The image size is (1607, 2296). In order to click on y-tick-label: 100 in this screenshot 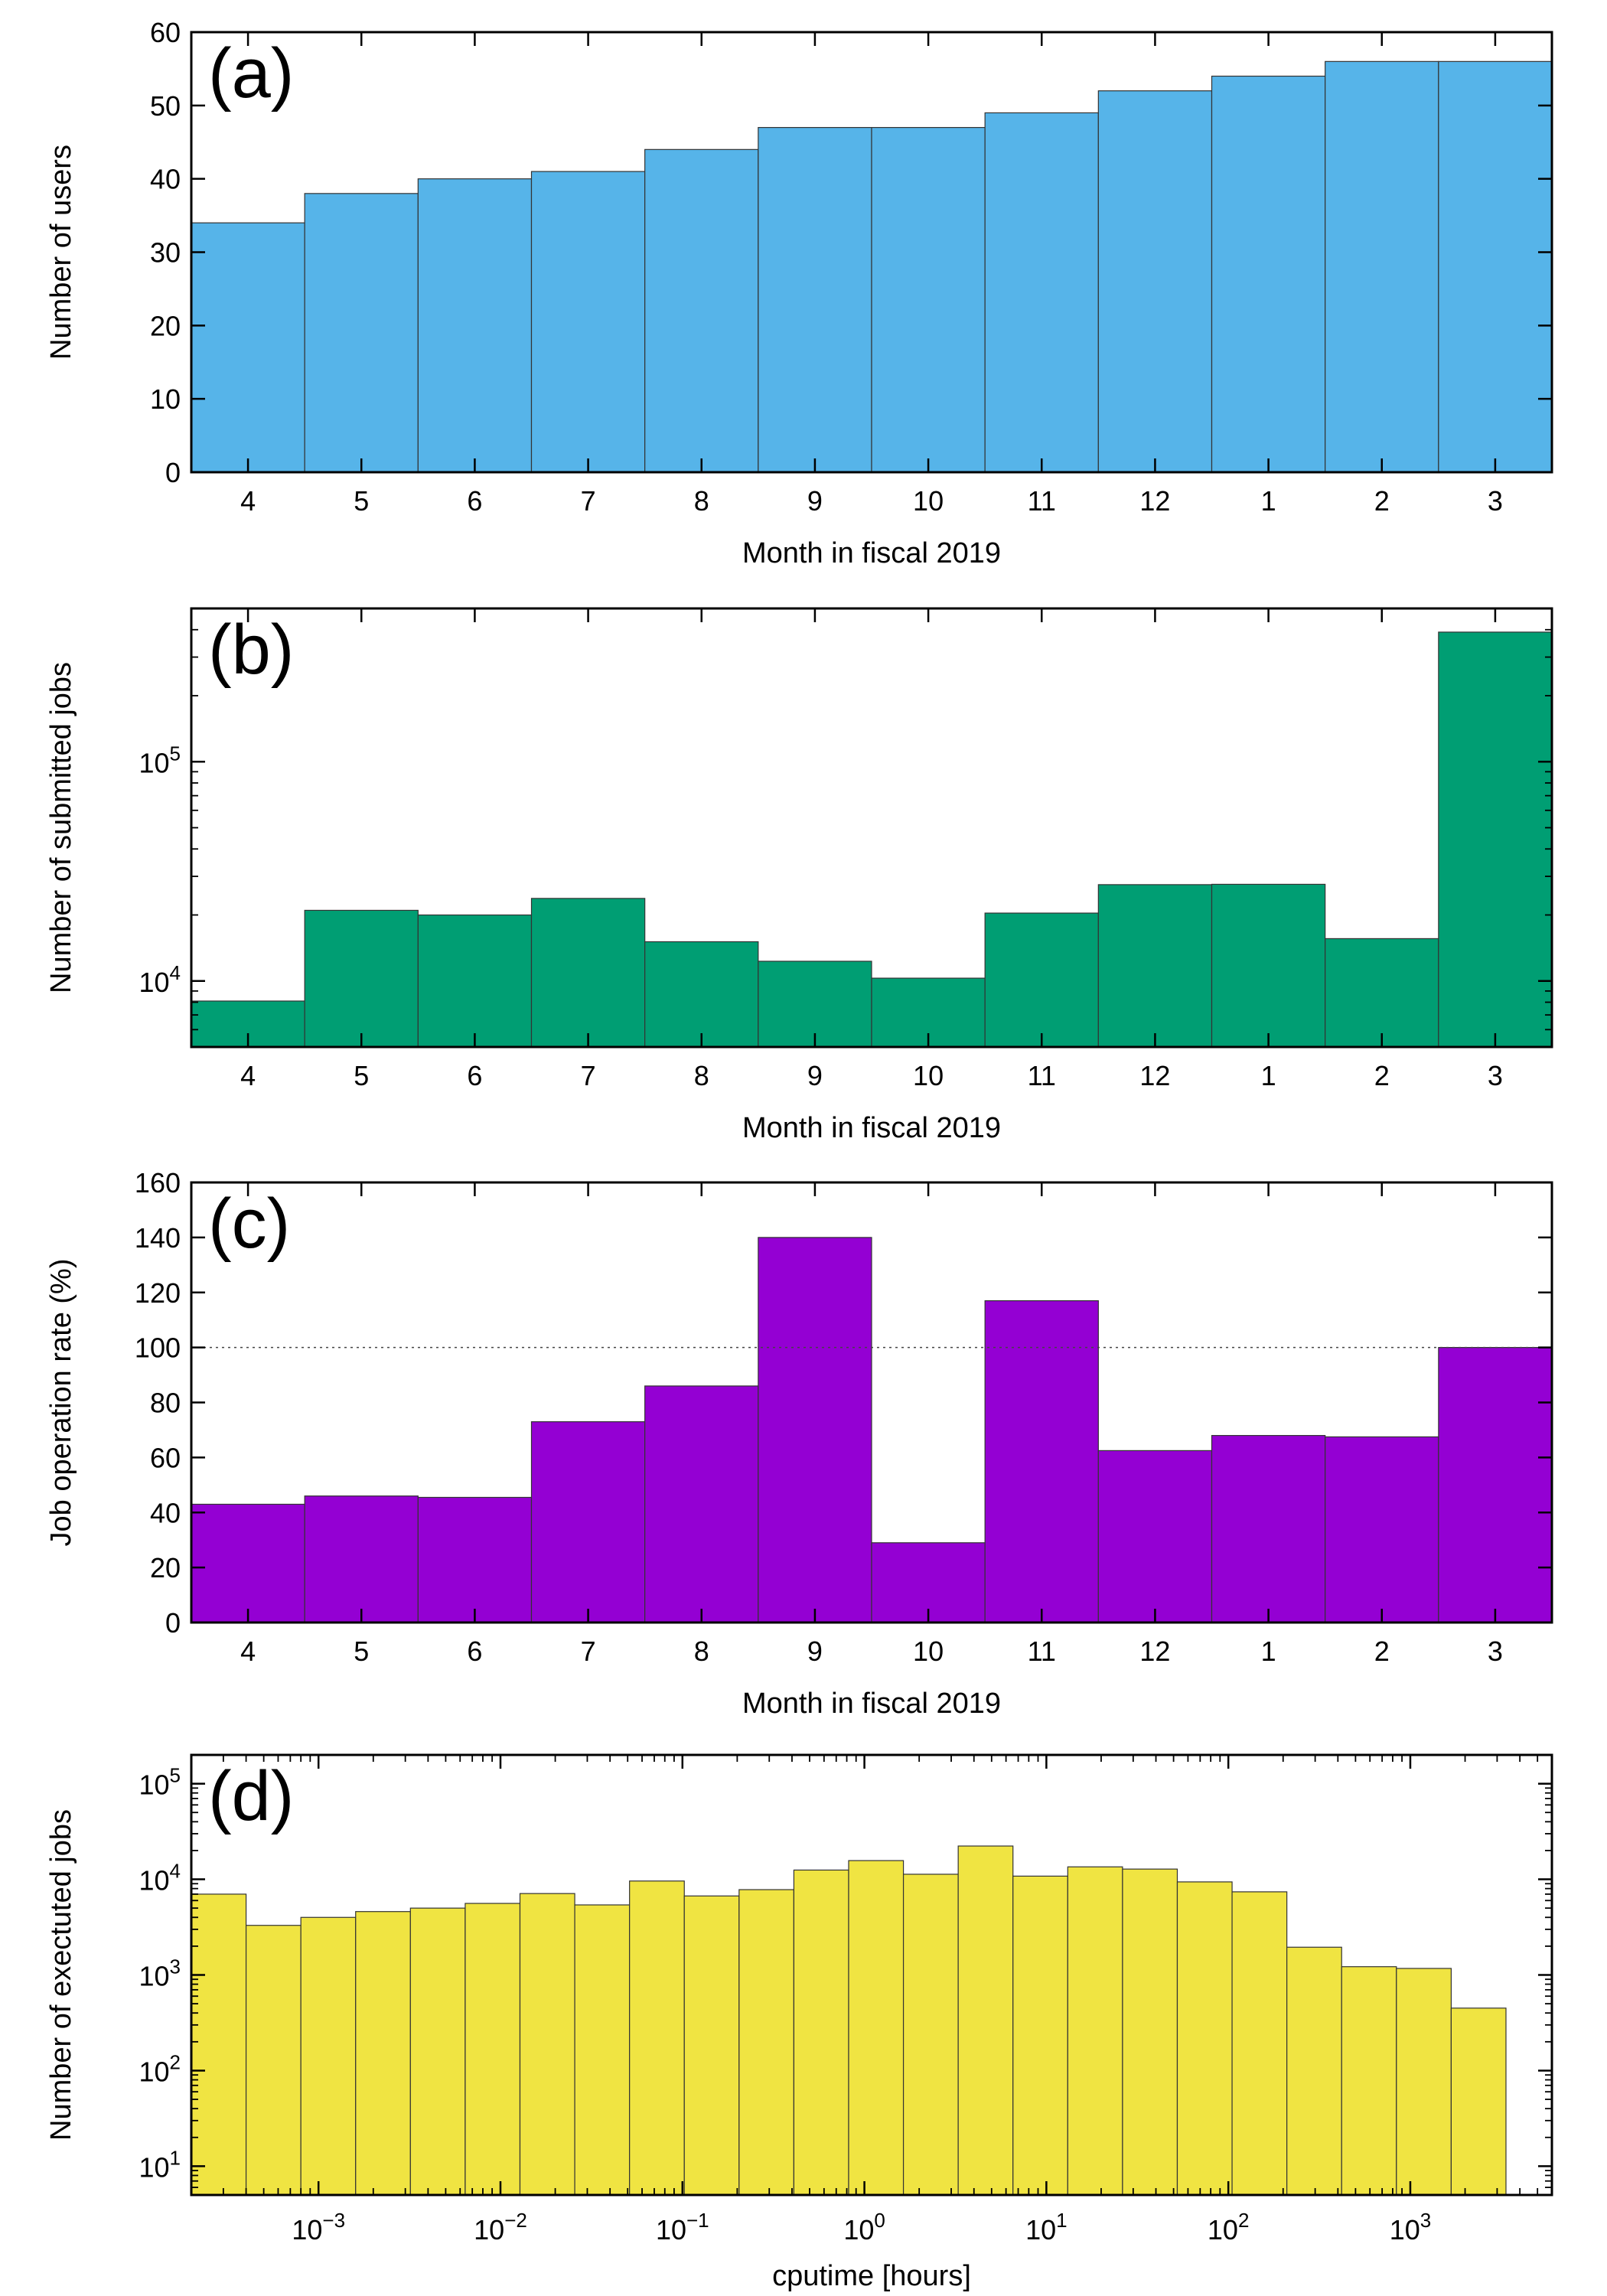, I will do `click(158, 1348)`.